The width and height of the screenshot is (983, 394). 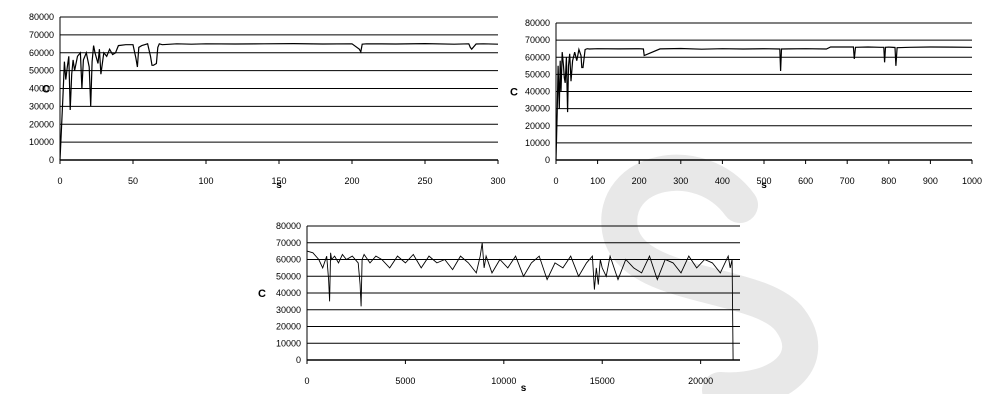 I want to click on x-tick-label: 700, so click(x=847, y=181).